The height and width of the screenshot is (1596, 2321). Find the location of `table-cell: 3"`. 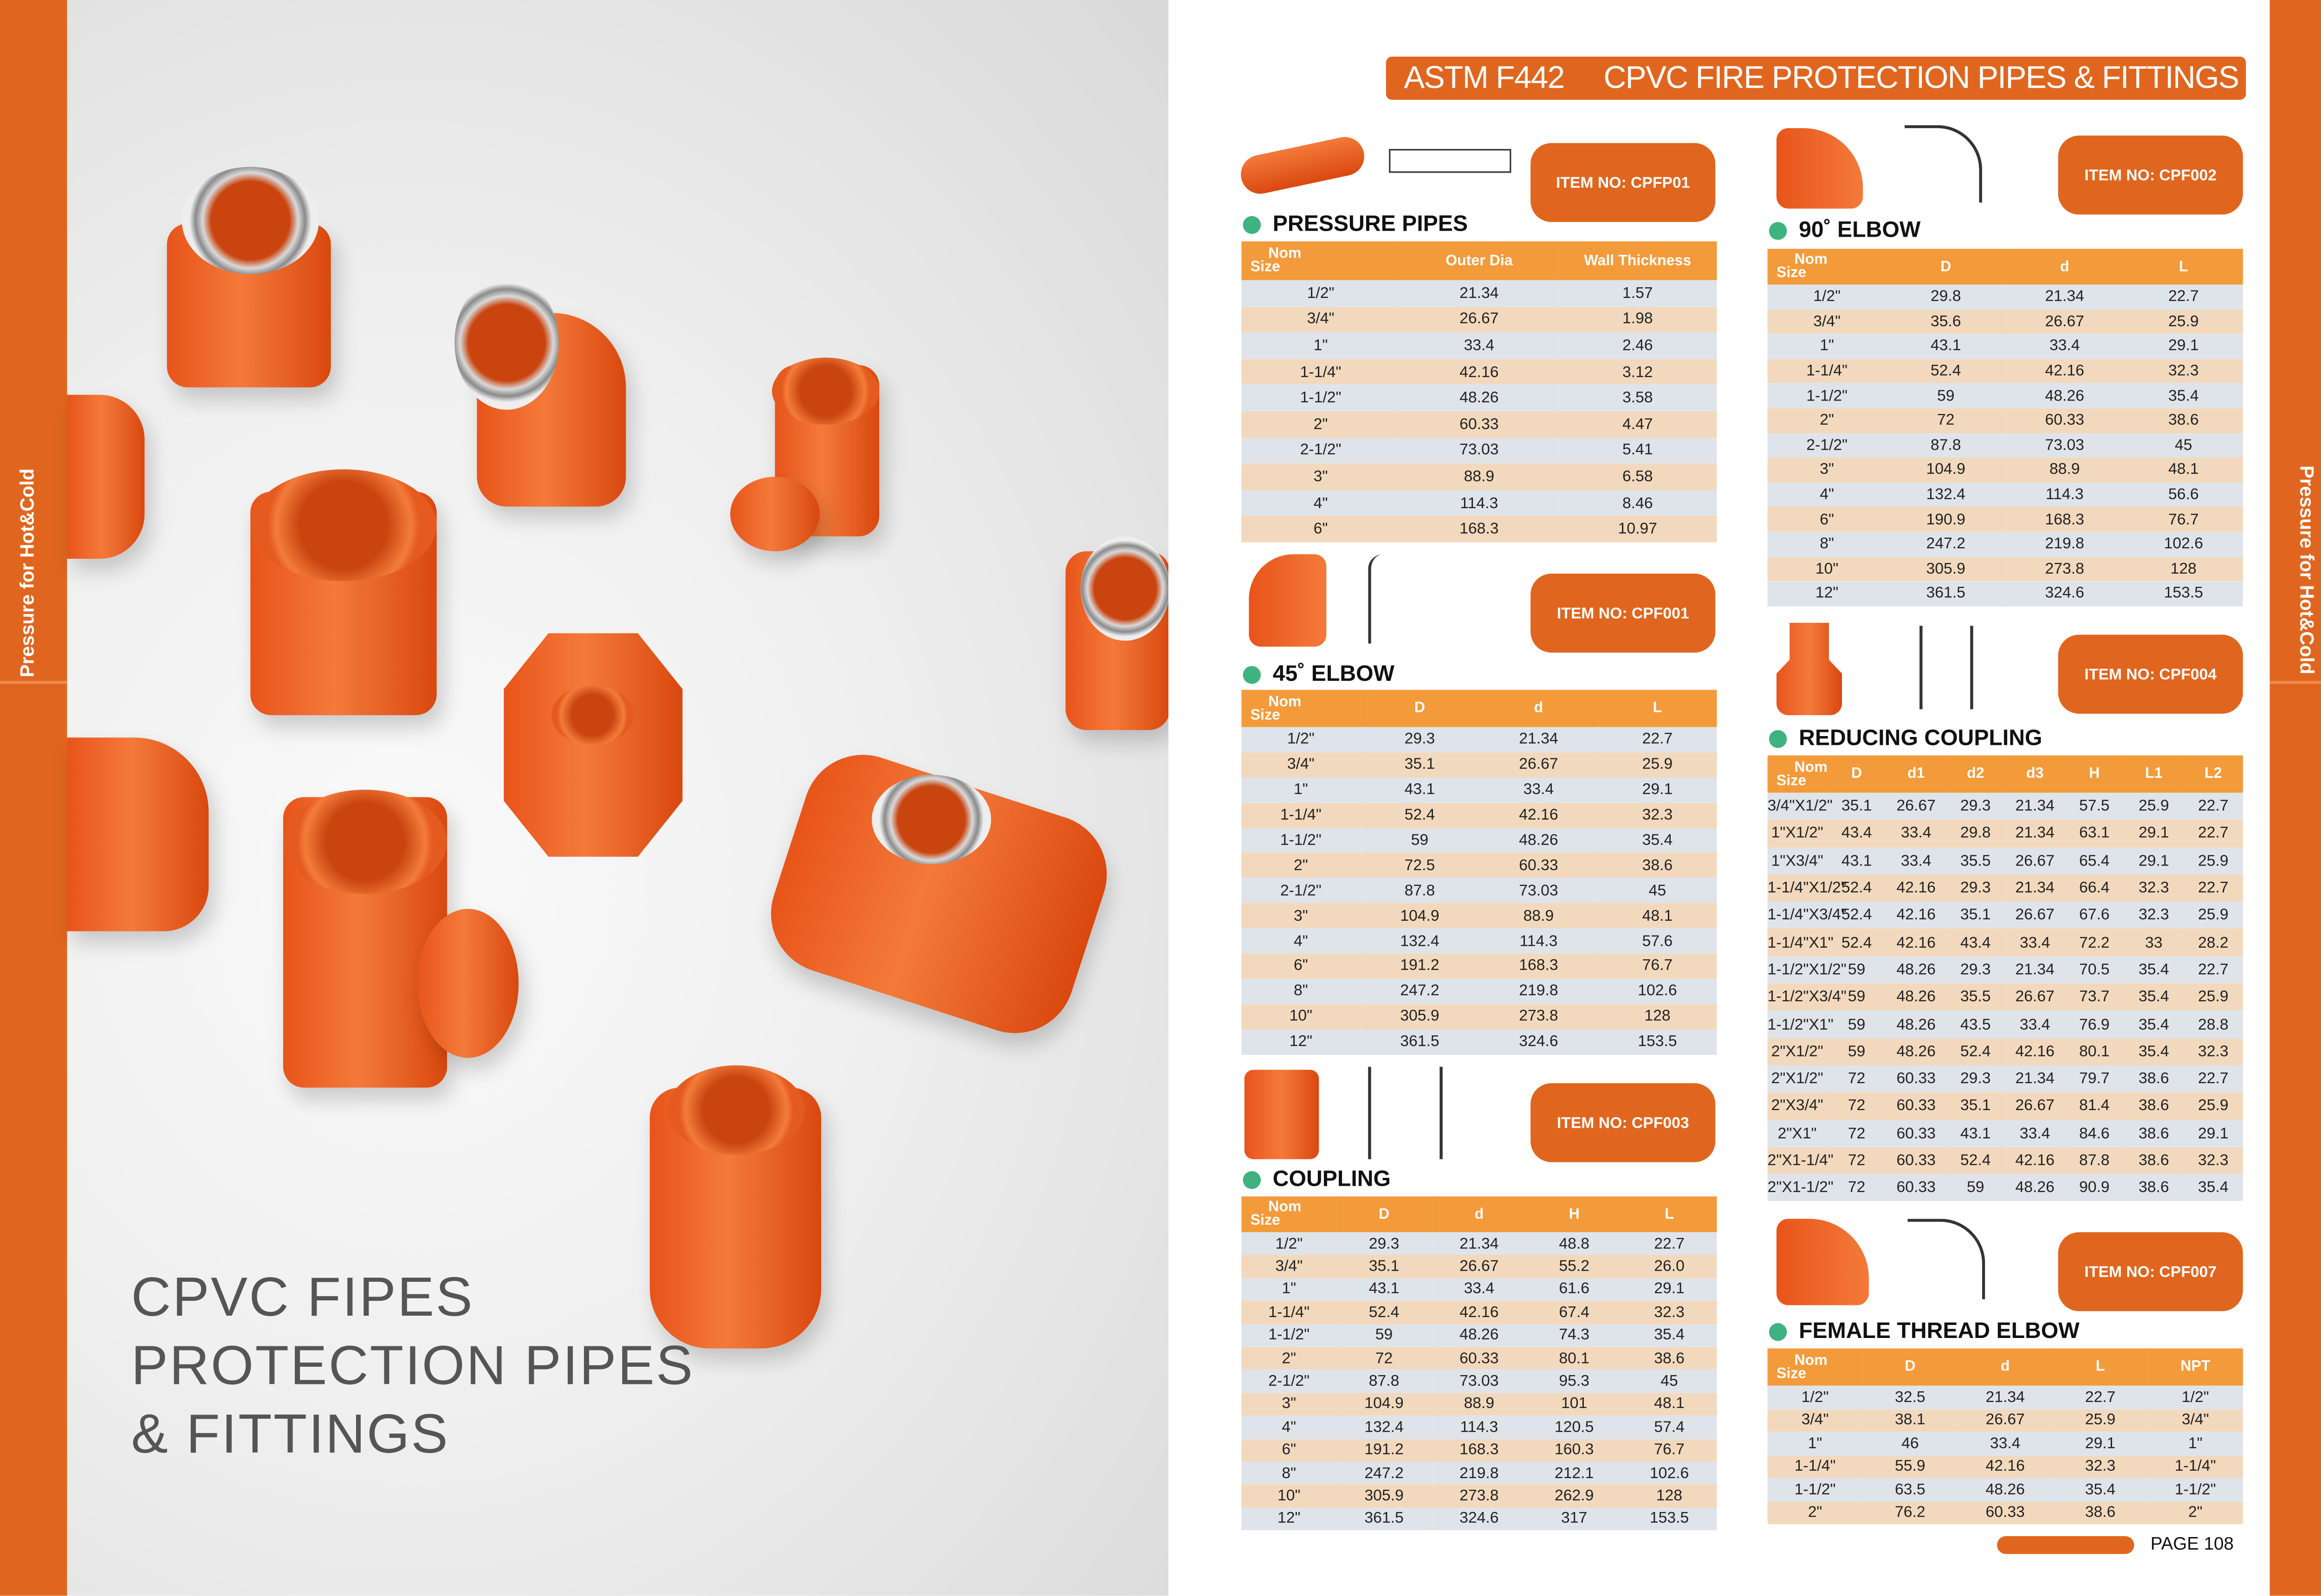

table-cell: 3" is located at coordinates (1289, 1404).